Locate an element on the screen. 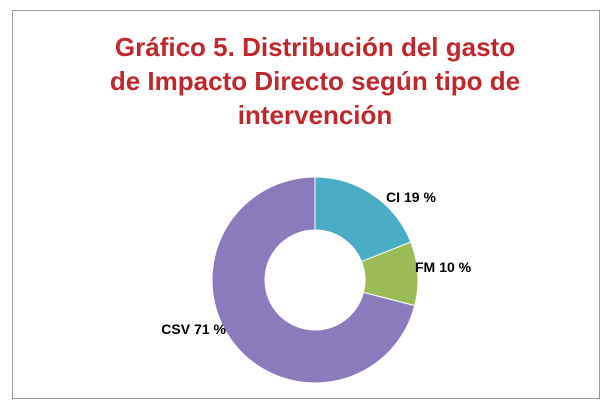 Image resolution: width=613 pixels, height=412 pixels. category-label: FM is located at coordinates (425, 267).